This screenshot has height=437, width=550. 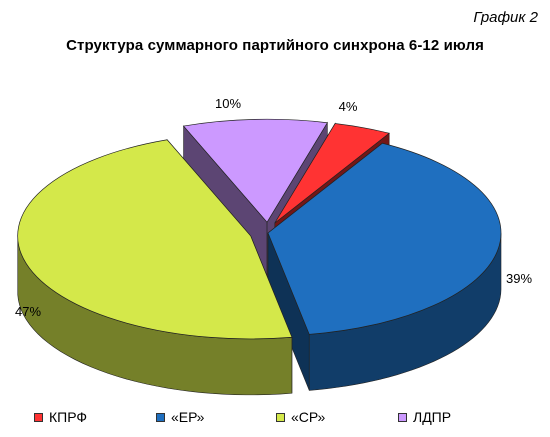 I want to click on legend-item-kprf: КПРФ, so click(x=60, y=417).